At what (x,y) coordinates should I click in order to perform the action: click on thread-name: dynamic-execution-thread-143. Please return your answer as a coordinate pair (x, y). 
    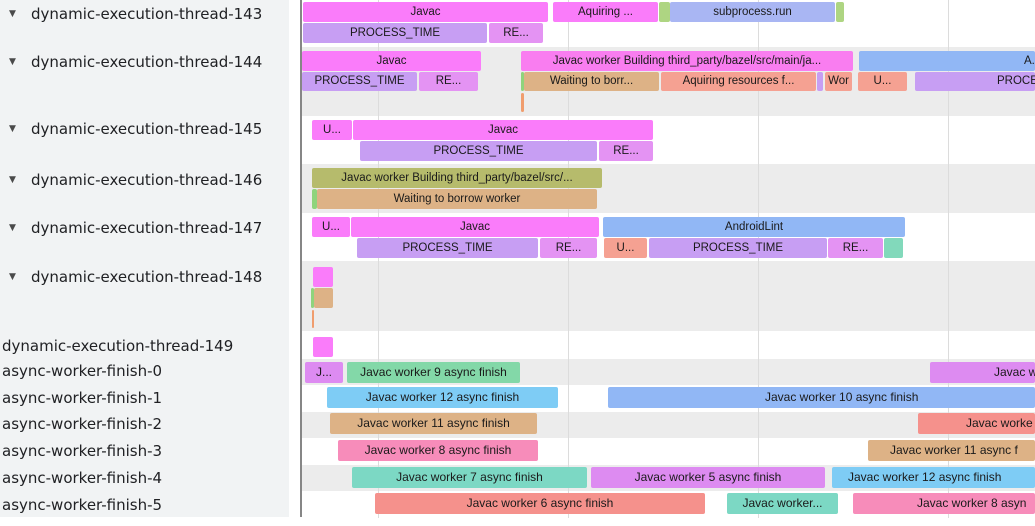
    Looking at the image, I should click on (147, 14).